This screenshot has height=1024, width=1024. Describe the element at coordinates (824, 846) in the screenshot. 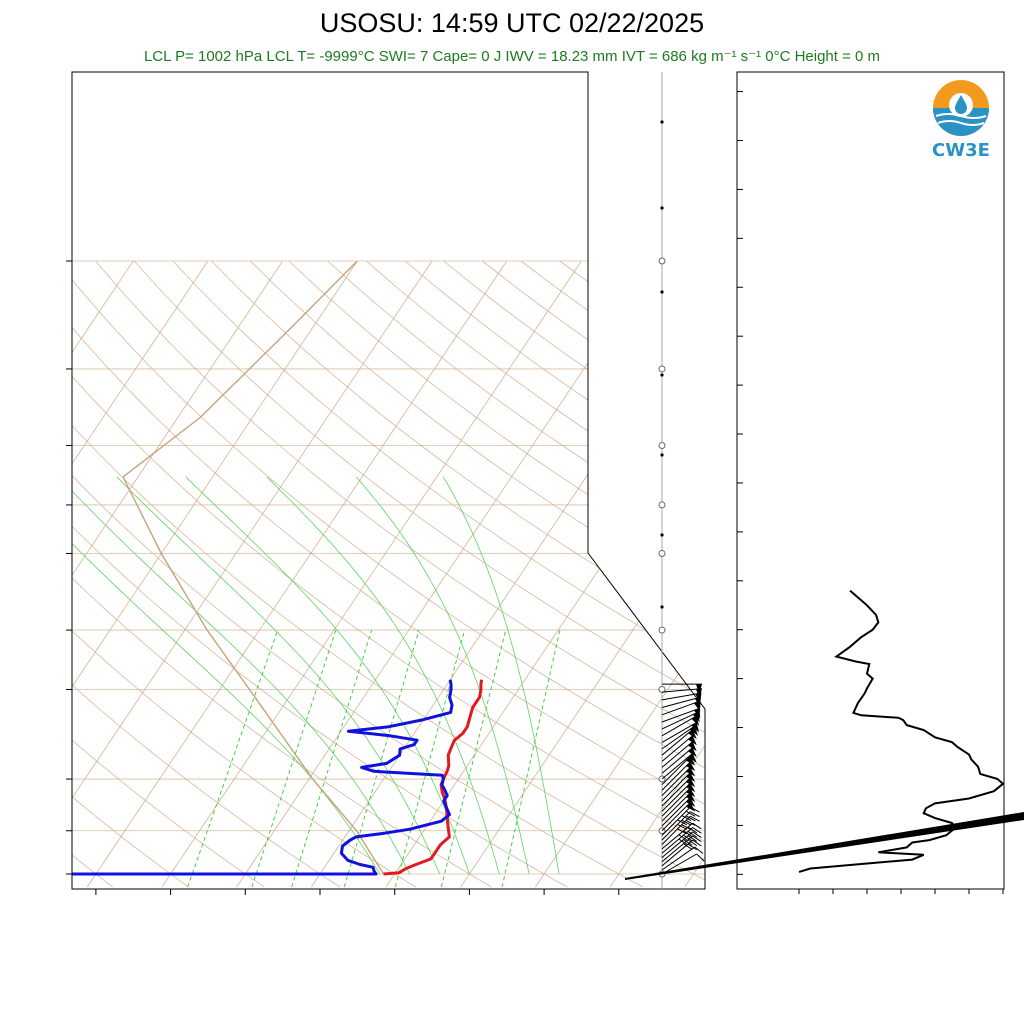

I see `wind-barb-streak` at that location.